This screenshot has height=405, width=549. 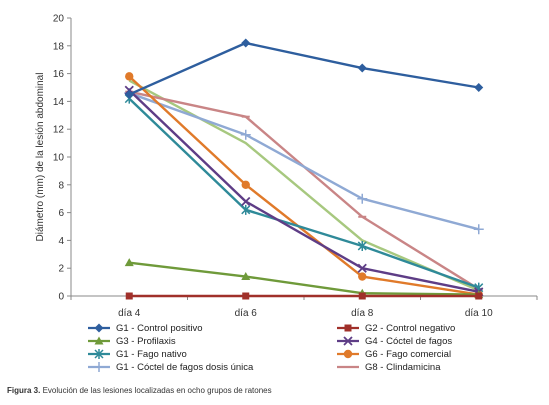 I want to click on y-tick-label: 0, so click(x=61, y=297).